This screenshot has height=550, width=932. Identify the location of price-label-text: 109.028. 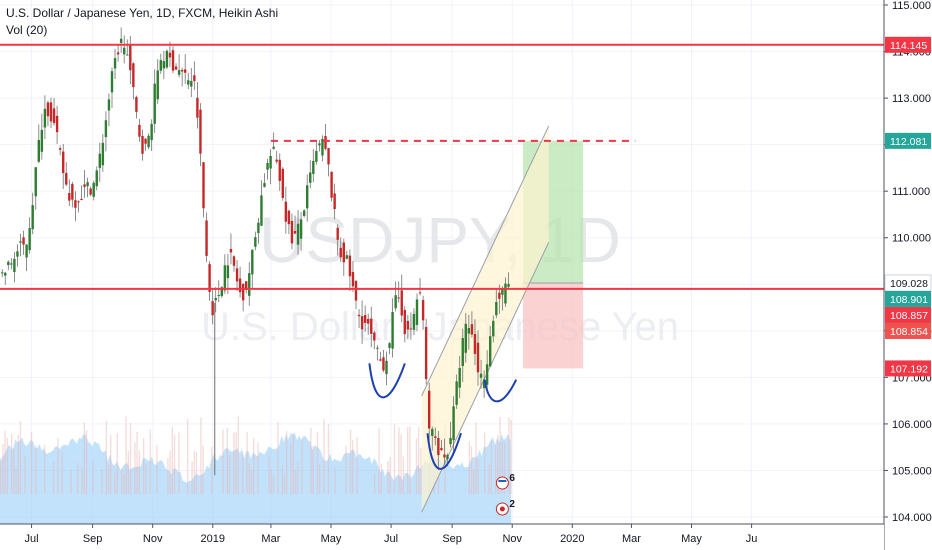
(909, 284).